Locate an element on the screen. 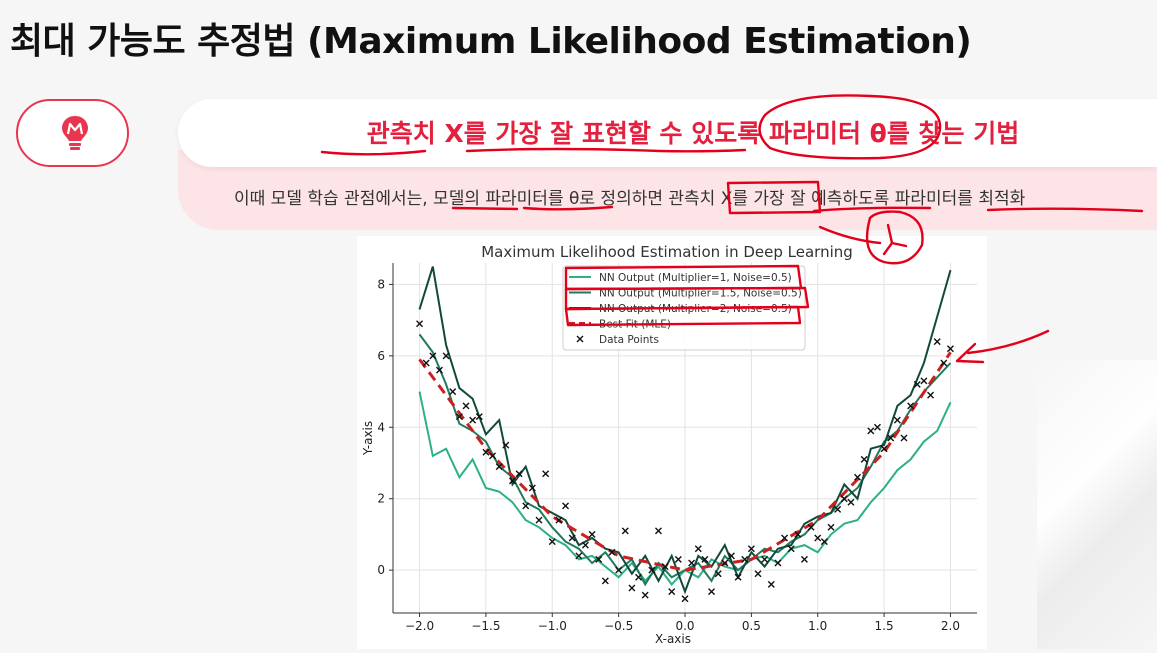 This screenshot has width=1157, height=653. y-tick-label: 8 is located at coordinates (381, 284).